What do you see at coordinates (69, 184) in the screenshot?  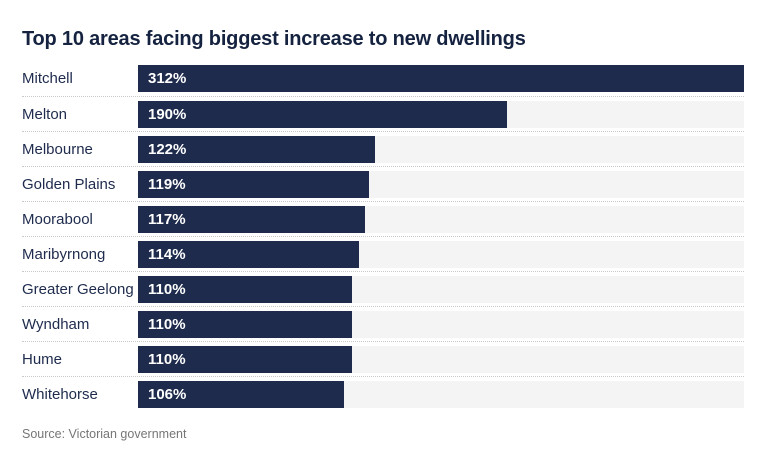 I see `row-label: Golden Plains` at bounding box center [69, 184].